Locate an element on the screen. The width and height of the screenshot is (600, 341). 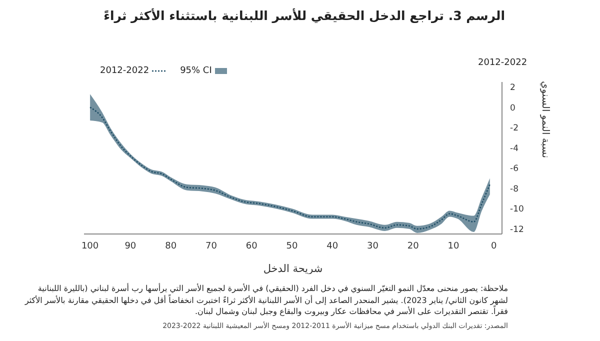
x-tick-label: 80 is located at coordinates (171, 246).